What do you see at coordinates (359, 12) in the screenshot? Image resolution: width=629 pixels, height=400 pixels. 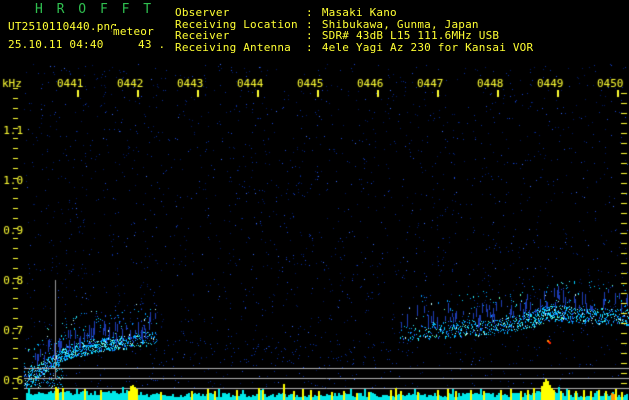 I see `info-value: Masaki Kano` at bounding box center [359, 12].